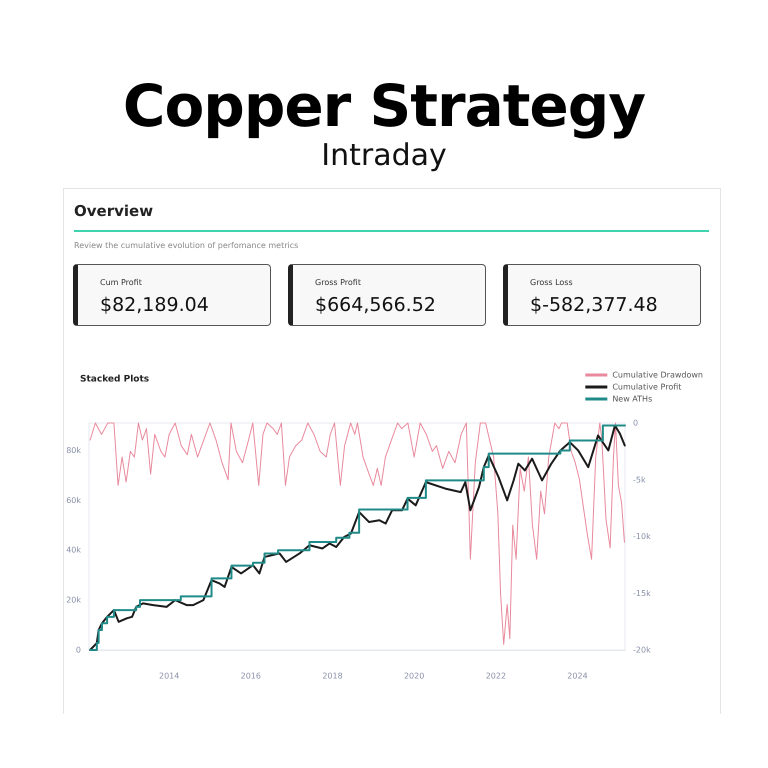 Image resolution: width=768 pixels, height=768 pixels. What do you see at coordinates (74, 600) in the screenshot?
I see `y-tick-label: 20k` at bounding box center [74, 600].